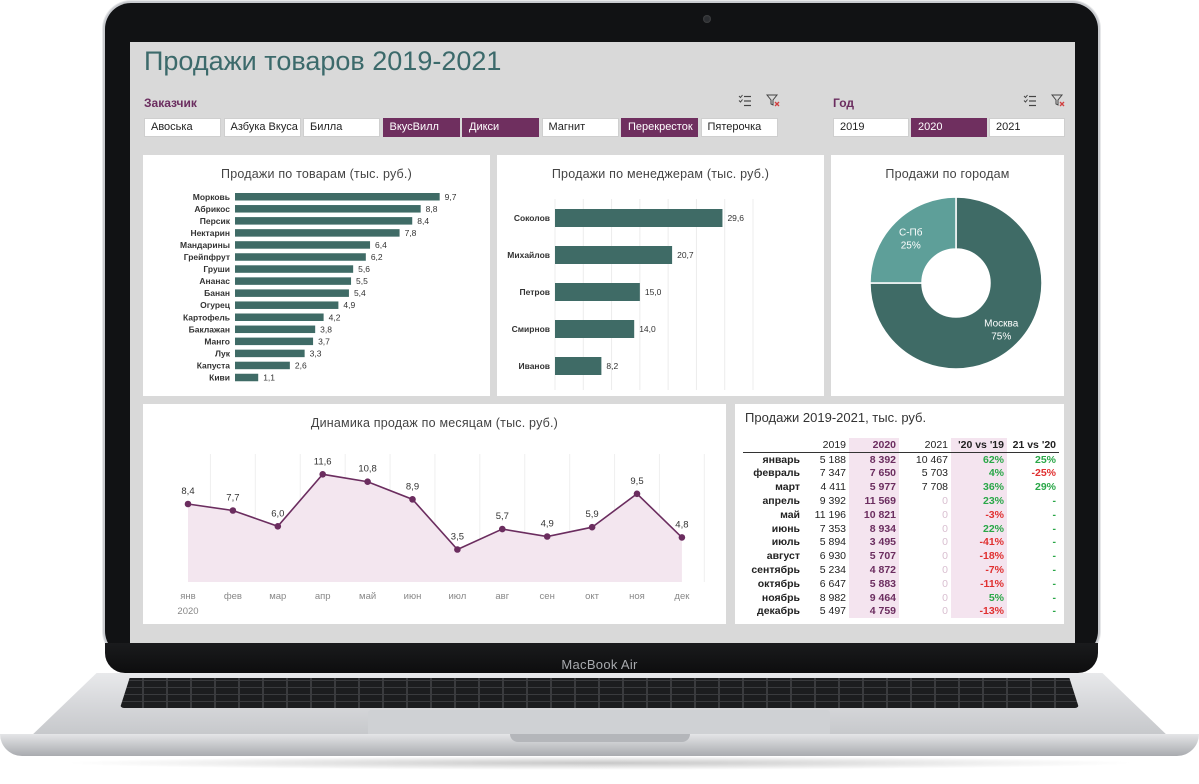 This screenshot has width=1199, height=784. What do you see at coordinates (206, 317) in the screenshot?
I see `category-label: Картофель` at bounding box center [206, 317].